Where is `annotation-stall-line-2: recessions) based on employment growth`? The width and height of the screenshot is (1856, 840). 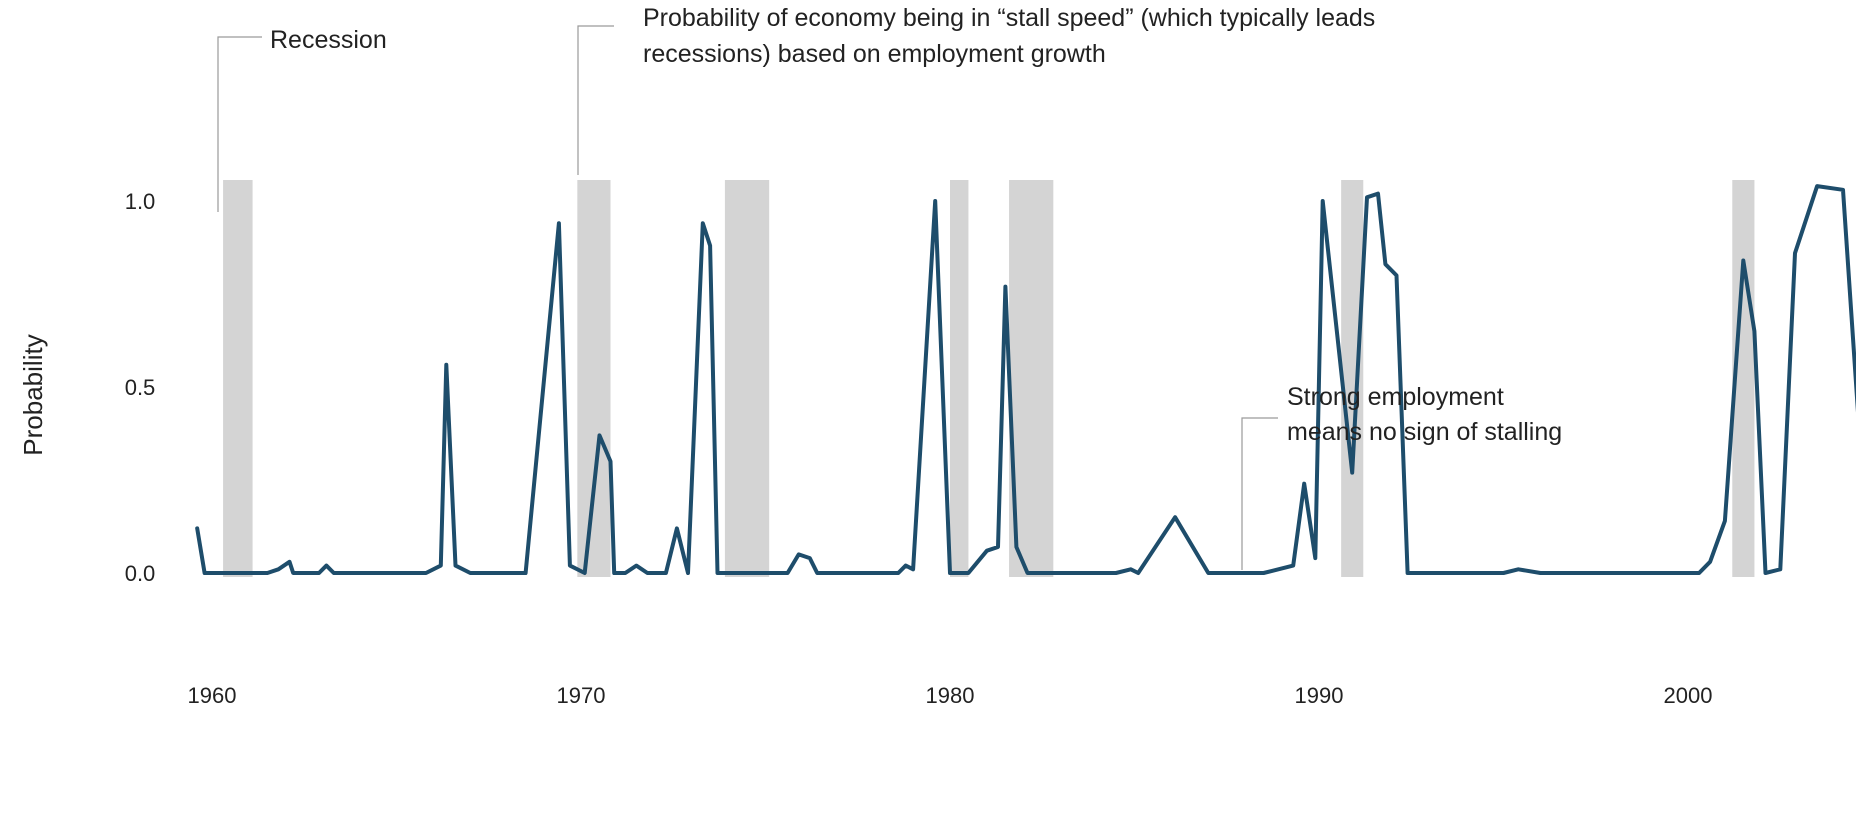 annotation-stall-line-2: recessions) based on employment growth is located at coordinates (874, 54).